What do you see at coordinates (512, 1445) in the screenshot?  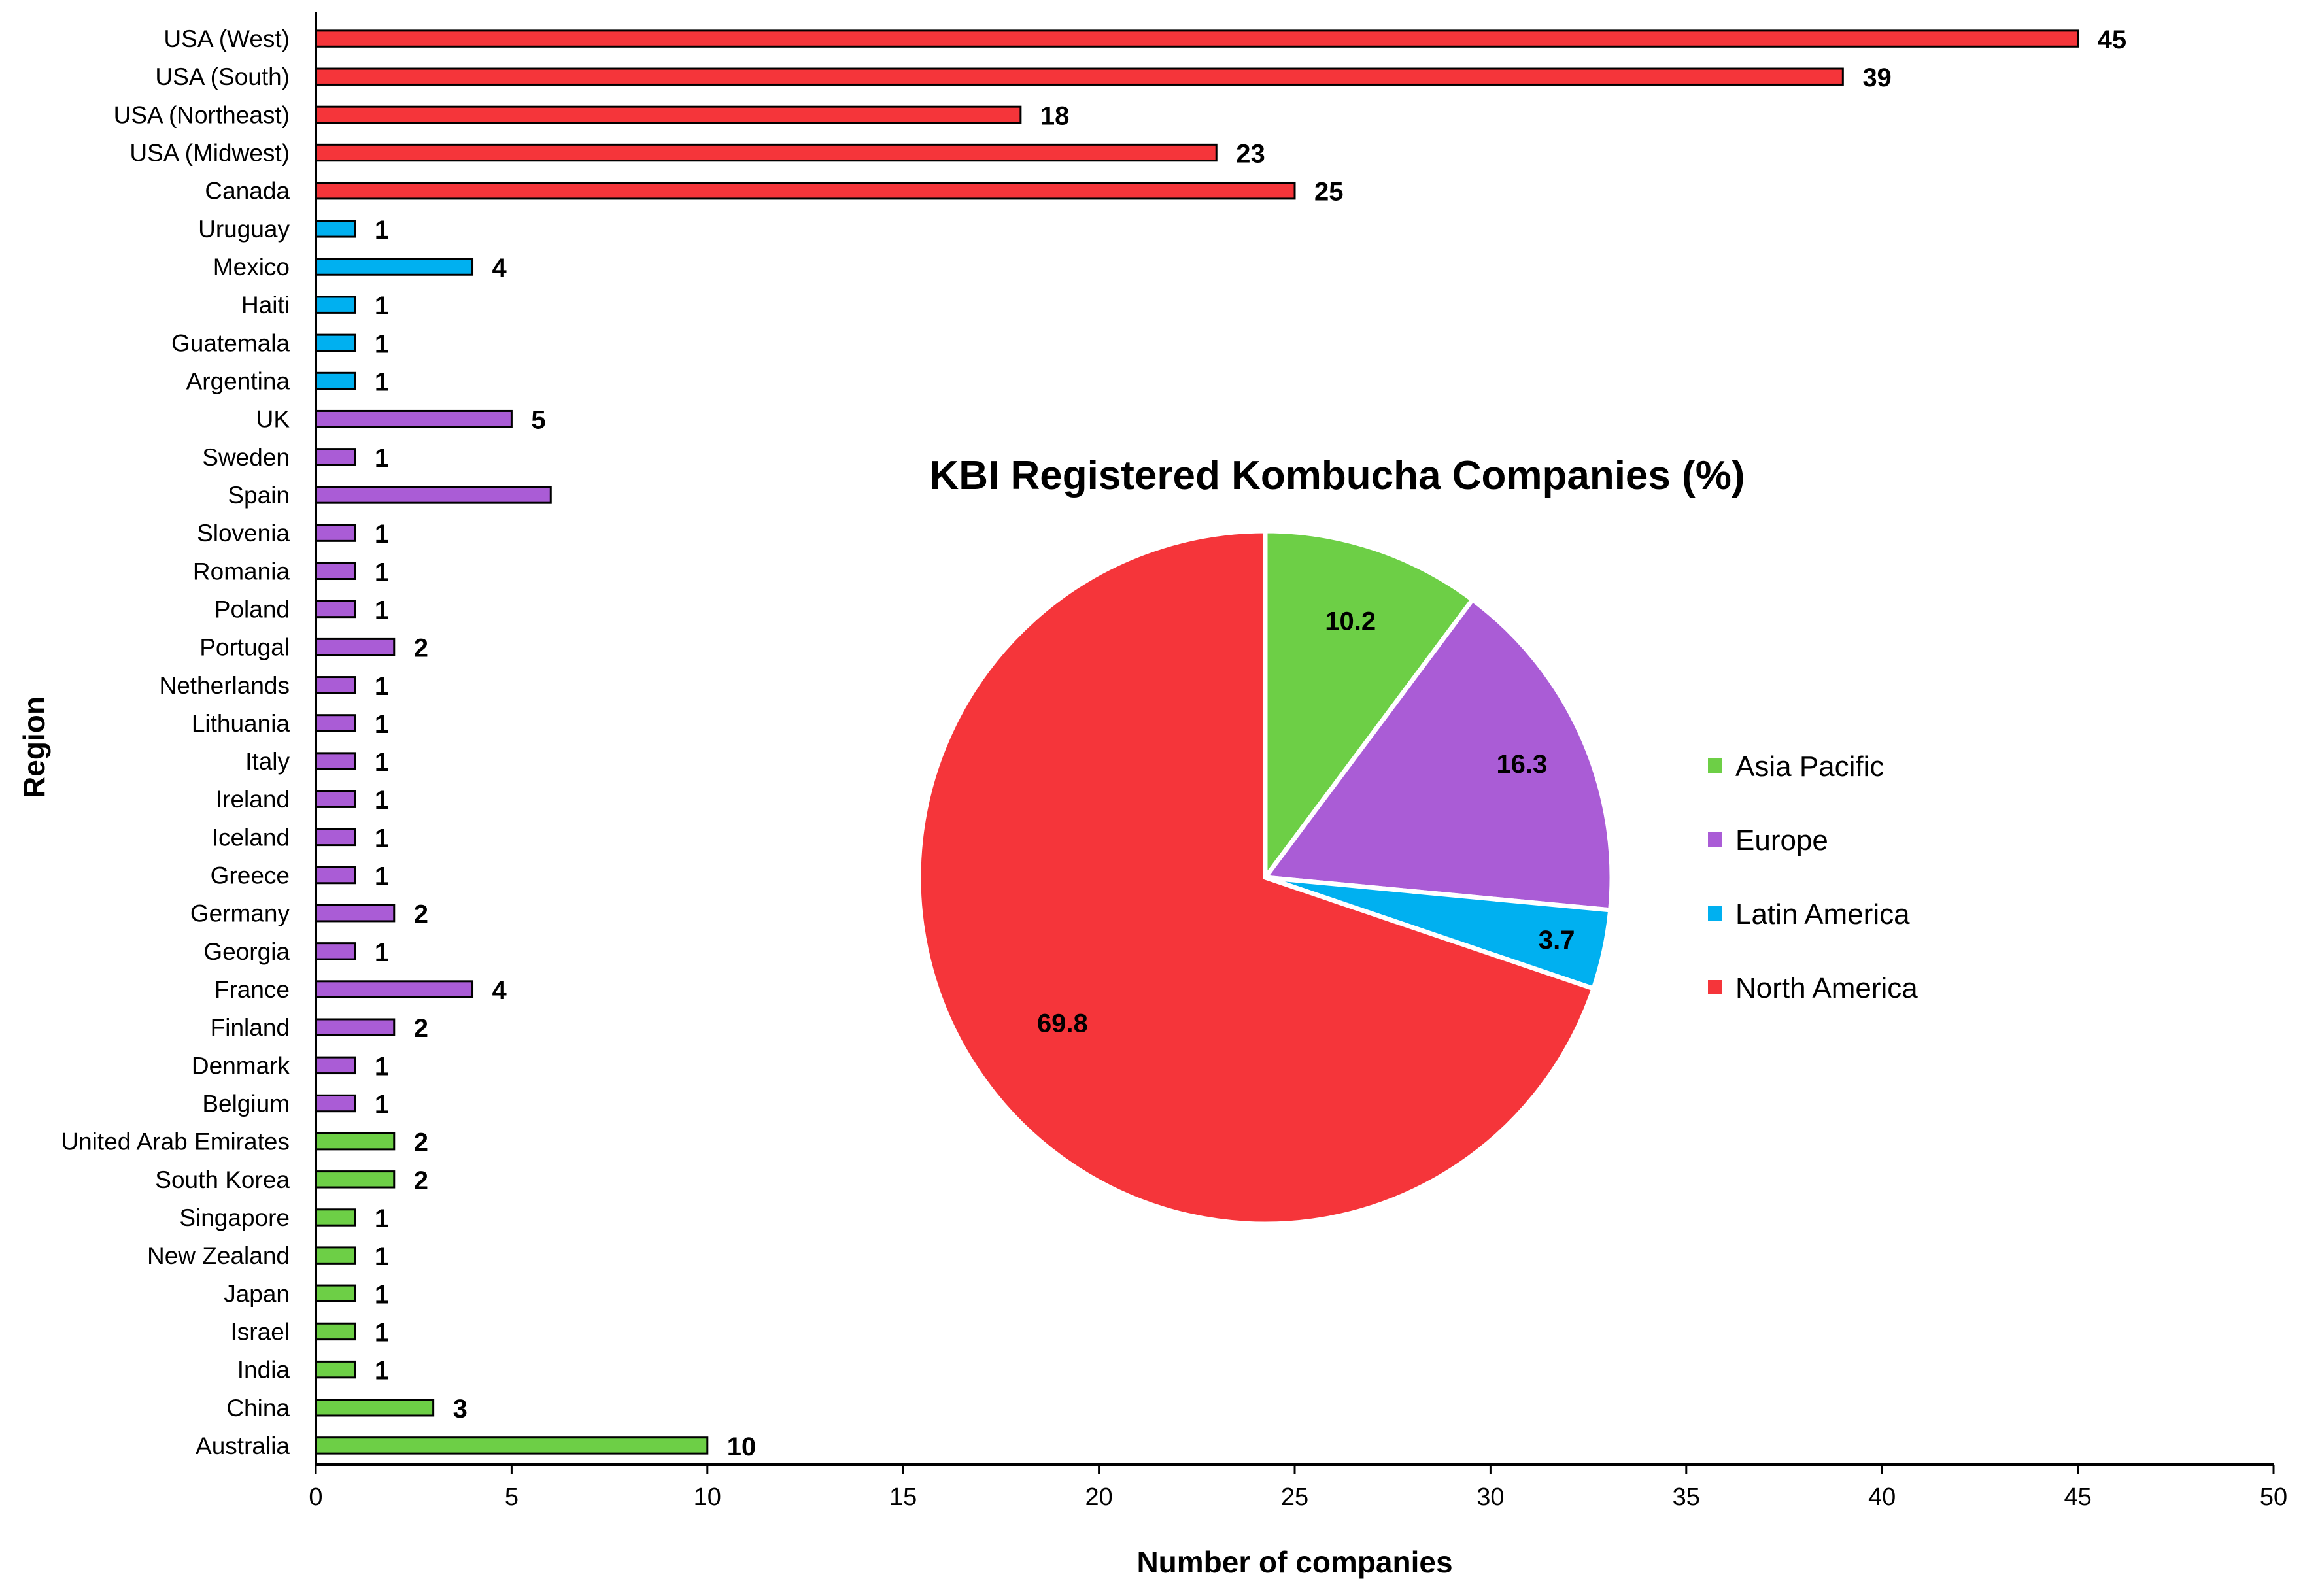 I see `bar-australia` at bounding box center [512, 1445].